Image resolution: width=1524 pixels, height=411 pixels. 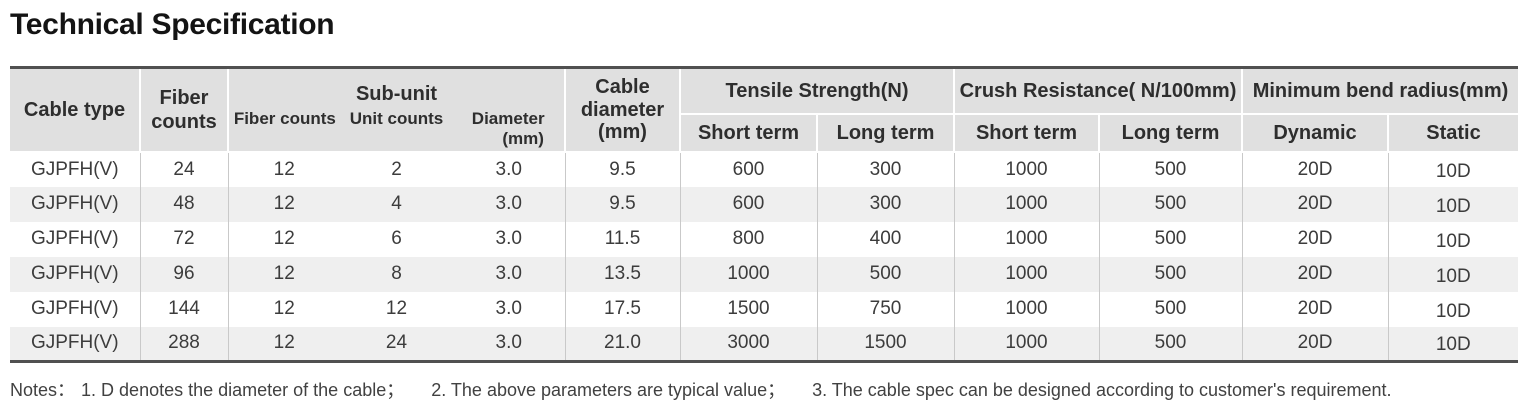 I want to click on cell-subunit-unit-counts: 12, so click(x=396, y=309).